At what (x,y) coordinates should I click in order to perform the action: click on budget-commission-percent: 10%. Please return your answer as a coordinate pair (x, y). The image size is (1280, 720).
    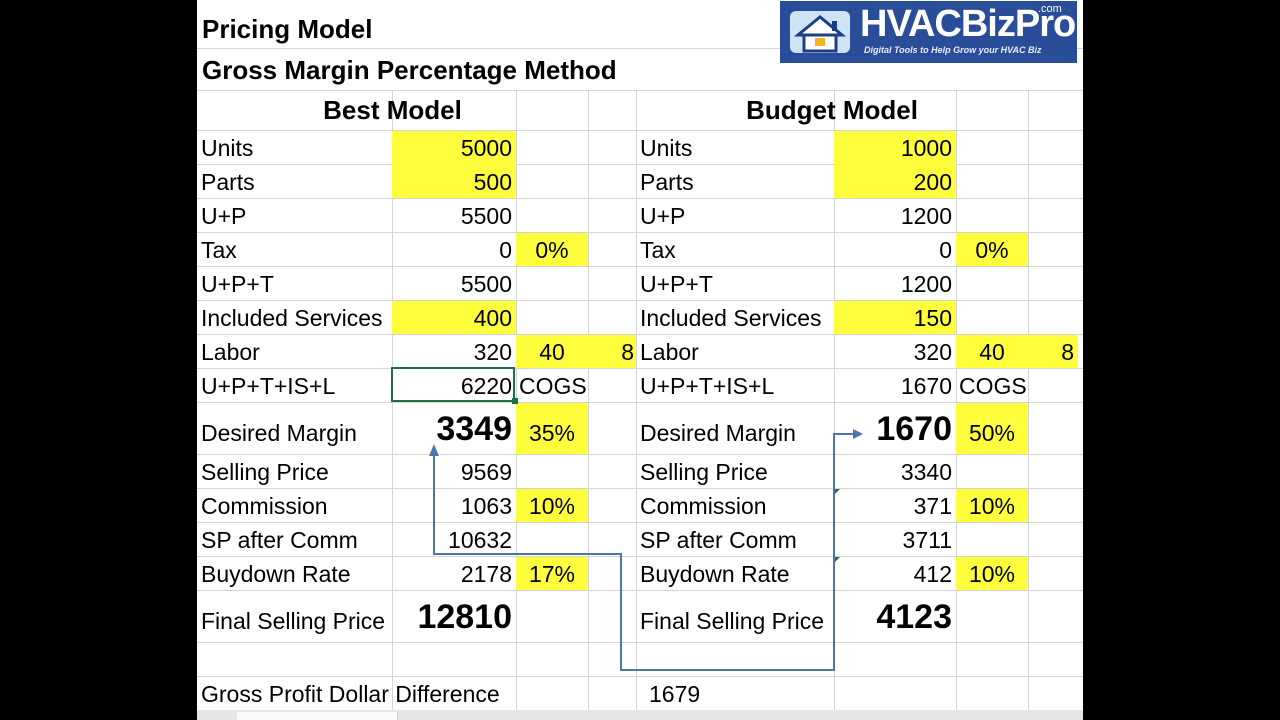
    Looking at the image, I should click on (992, 506).